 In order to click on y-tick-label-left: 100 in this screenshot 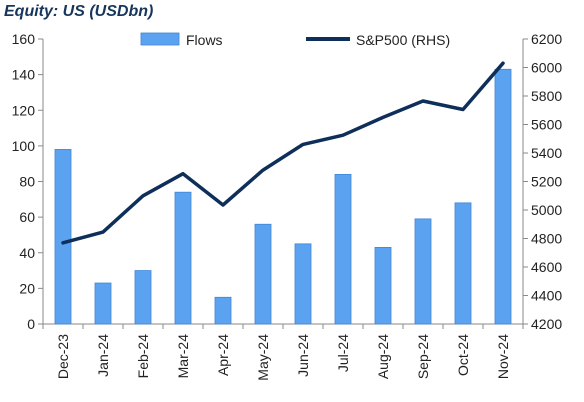, I will do `click(24, 146)`.